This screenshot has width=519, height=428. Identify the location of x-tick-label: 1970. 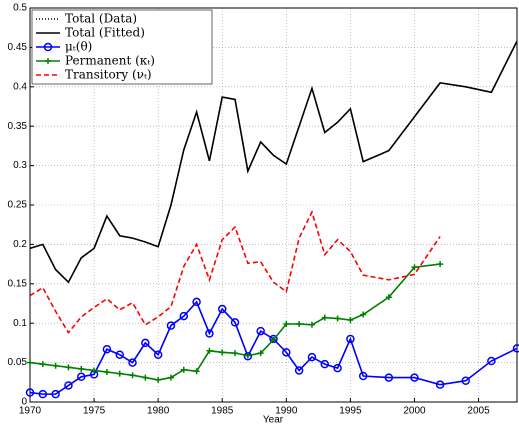
(30, 411).